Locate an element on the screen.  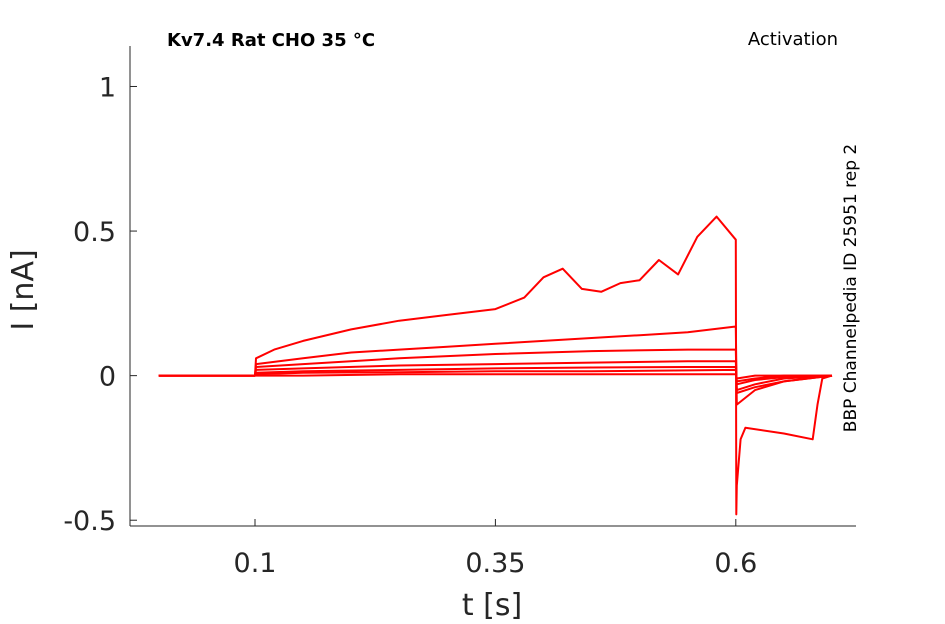
x-axis-label: t [s] is located at coordinates (492, 605).